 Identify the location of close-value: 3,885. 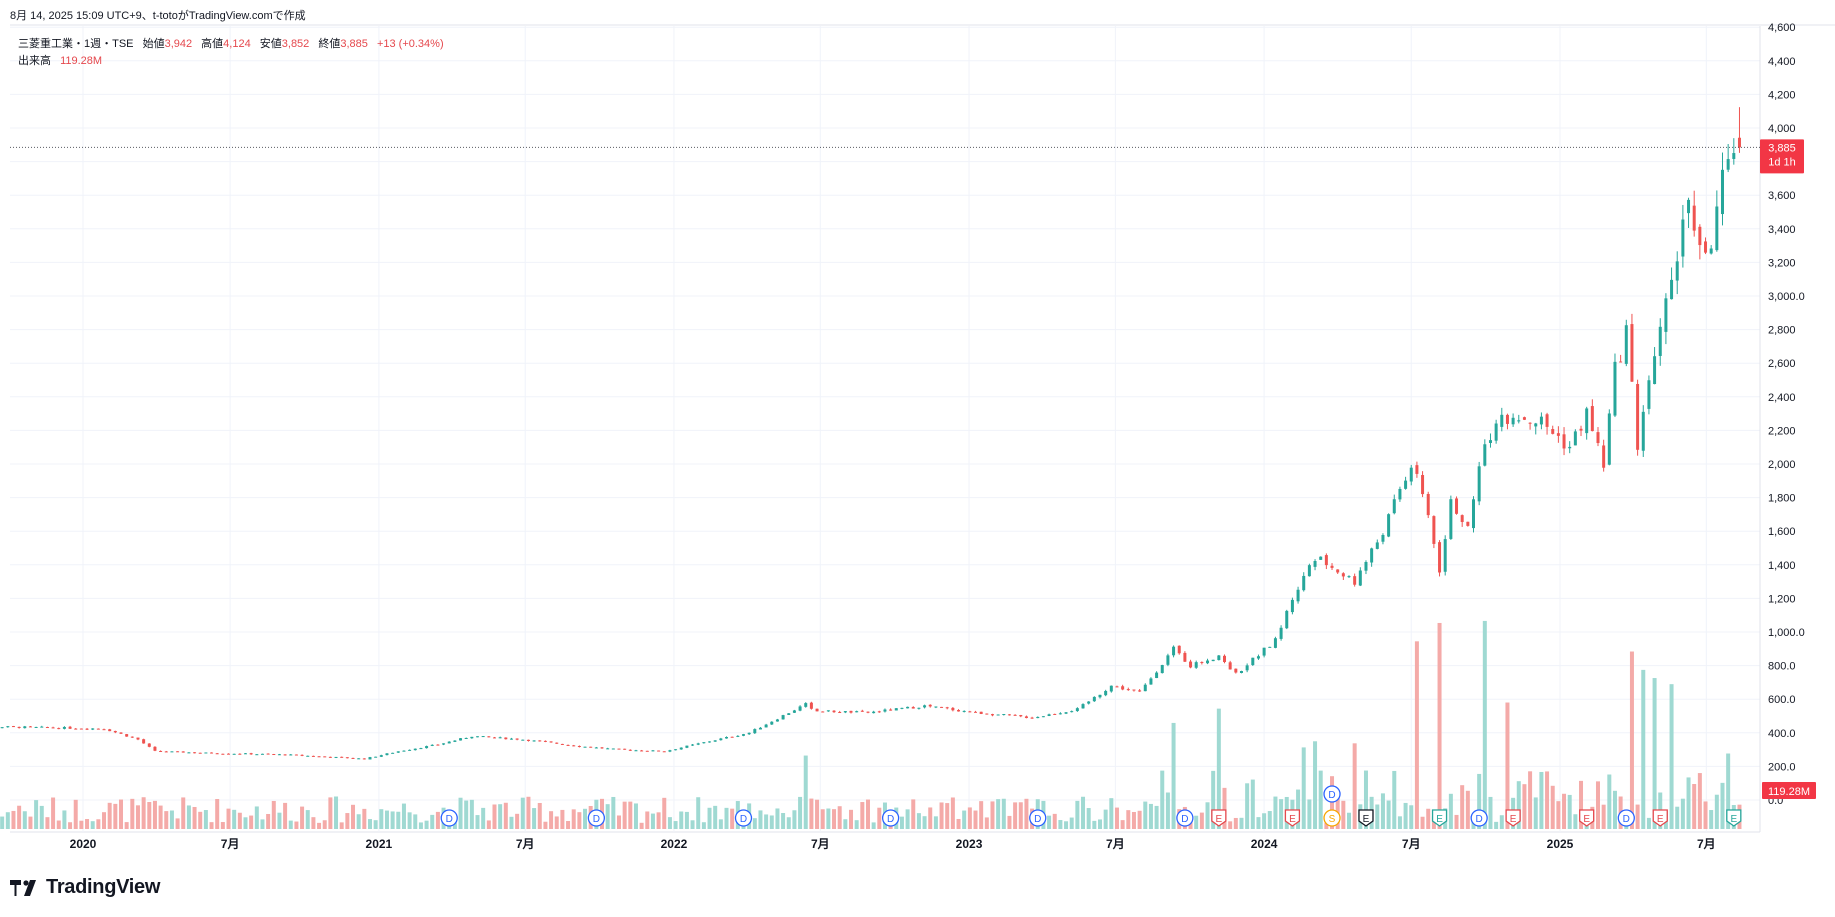
(354, 44).